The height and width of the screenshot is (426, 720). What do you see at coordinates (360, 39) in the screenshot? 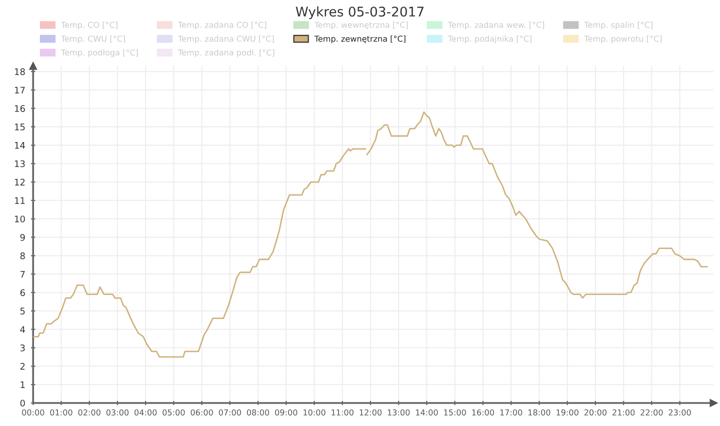
I see `legend-label: Temp. zewnętrzna [°C]` at bounding box center [360, 39].